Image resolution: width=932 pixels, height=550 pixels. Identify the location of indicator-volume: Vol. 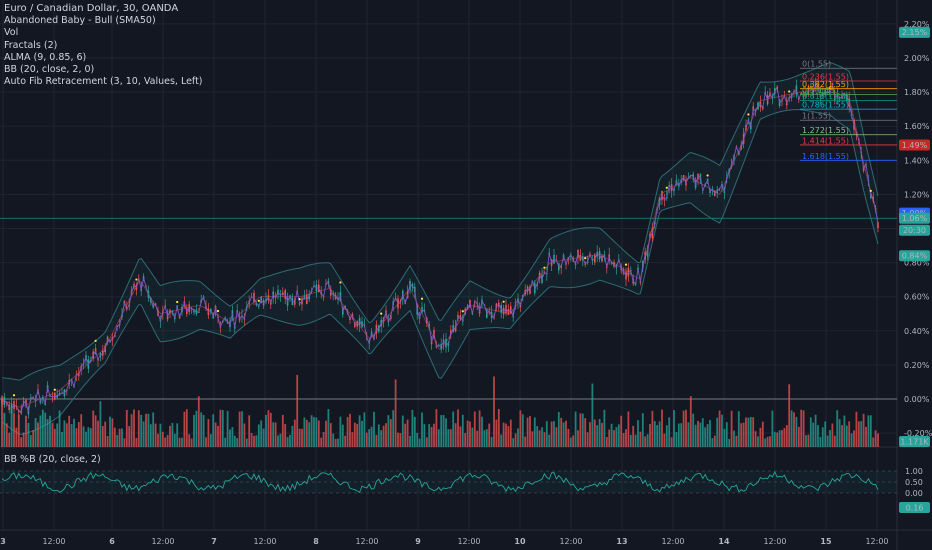
(11, 33).